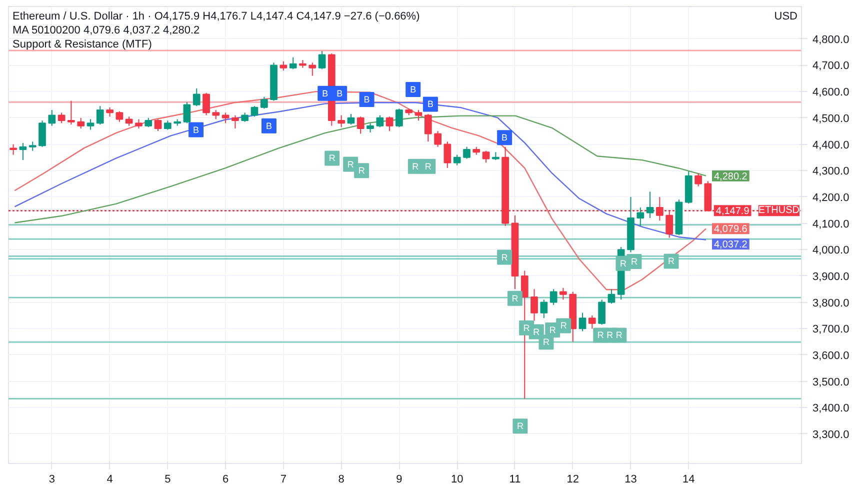 The width and height of the screenshot is (852, 485). Describe the element at coordinates (831, 356) in the screenshot. I see `y-tick-label: 3,600.0` at that location.